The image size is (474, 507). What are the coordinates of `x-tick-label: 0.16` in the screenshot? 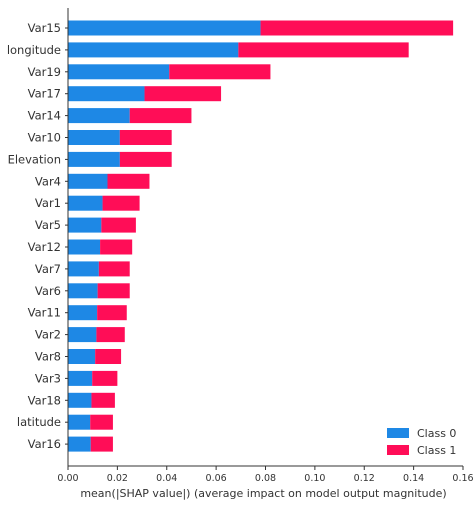 It's located at (462, 478).